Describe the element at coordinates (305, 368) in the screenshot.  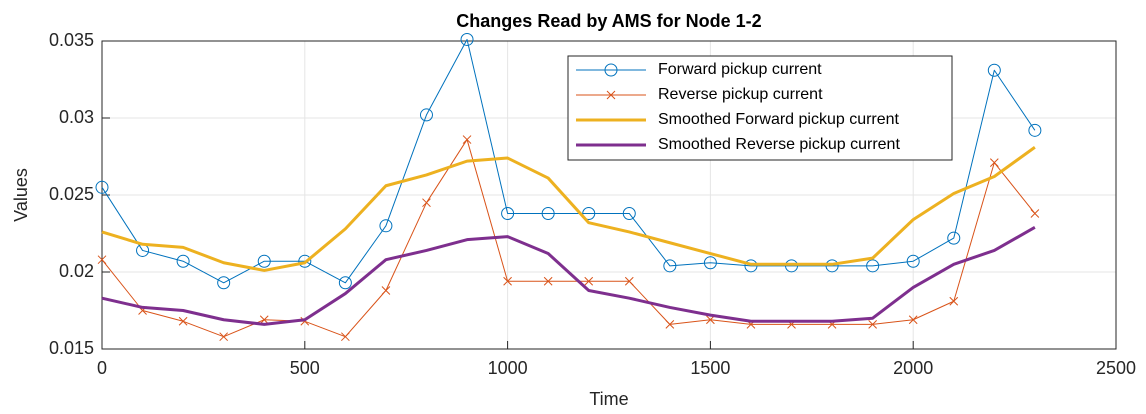
I see `x-tick-label: 500` at that location.